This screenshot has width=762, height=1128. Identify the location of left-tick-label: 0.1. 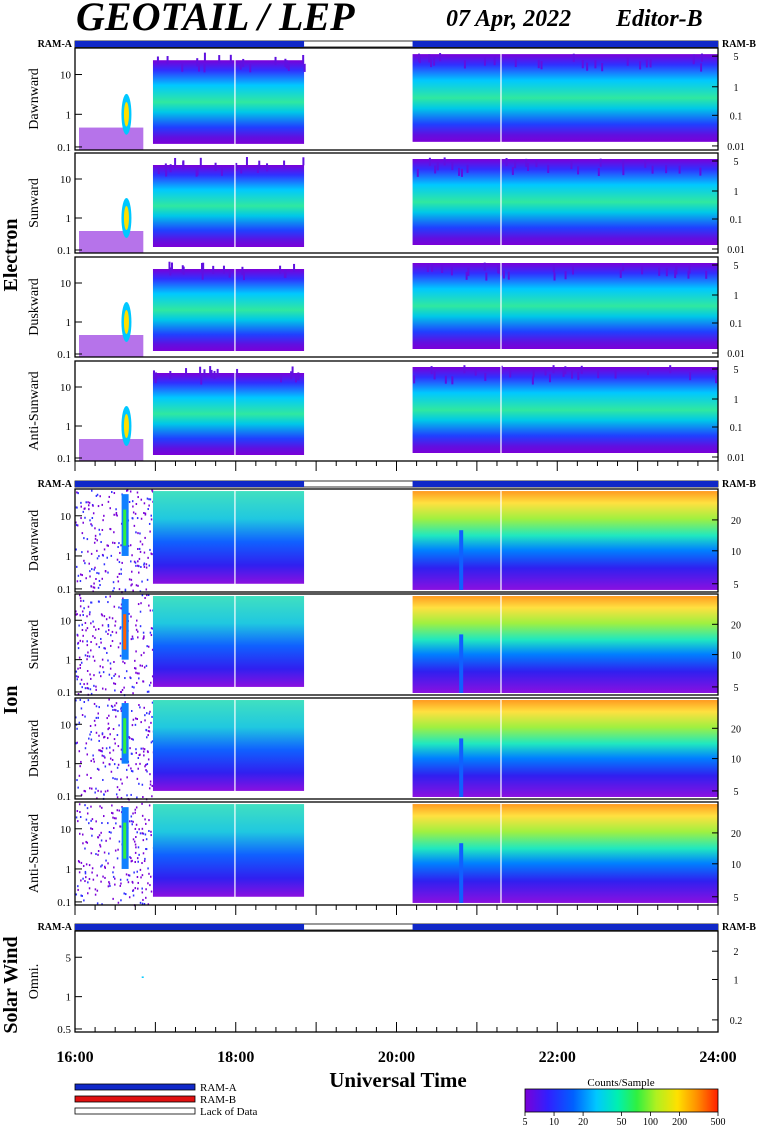
(64, 459).